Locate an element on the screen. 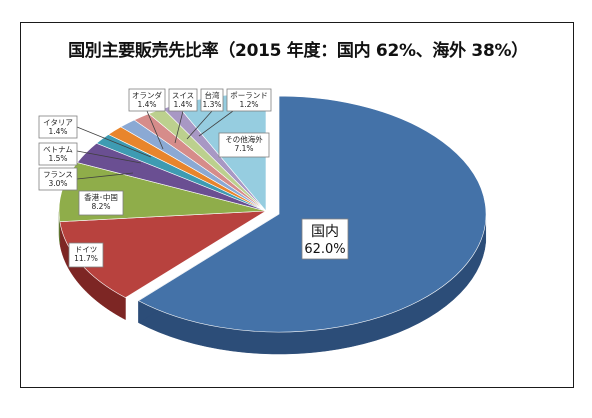  slice-台湾-leader is located at coordinates (199, 125).